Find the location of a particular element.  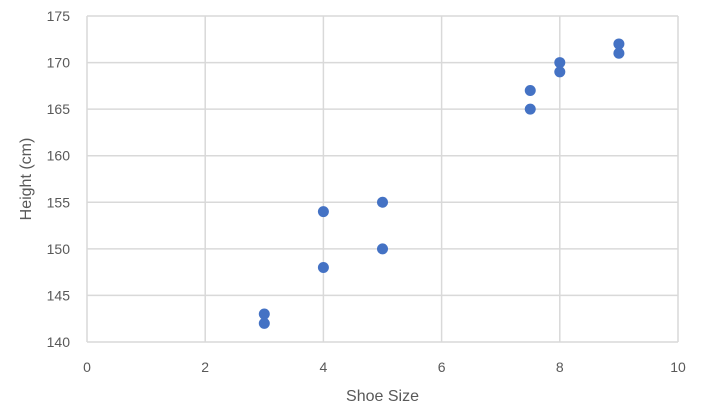

y-tick-label: 150 is located at coordinates (59, 249).